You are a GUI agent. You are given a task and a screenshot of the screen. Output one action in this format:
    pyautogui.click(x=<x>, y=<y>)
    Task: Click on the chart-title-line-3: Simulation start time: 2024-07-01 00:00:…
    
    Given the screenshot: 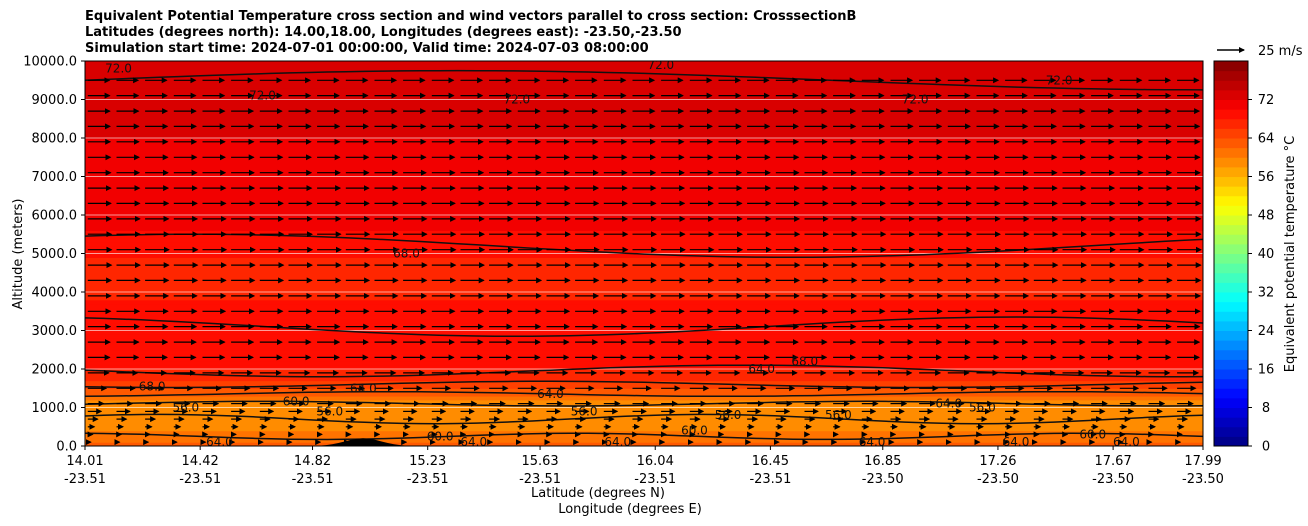 What is the action you would take?
    pyautogui.click(x=367, y=48)
    